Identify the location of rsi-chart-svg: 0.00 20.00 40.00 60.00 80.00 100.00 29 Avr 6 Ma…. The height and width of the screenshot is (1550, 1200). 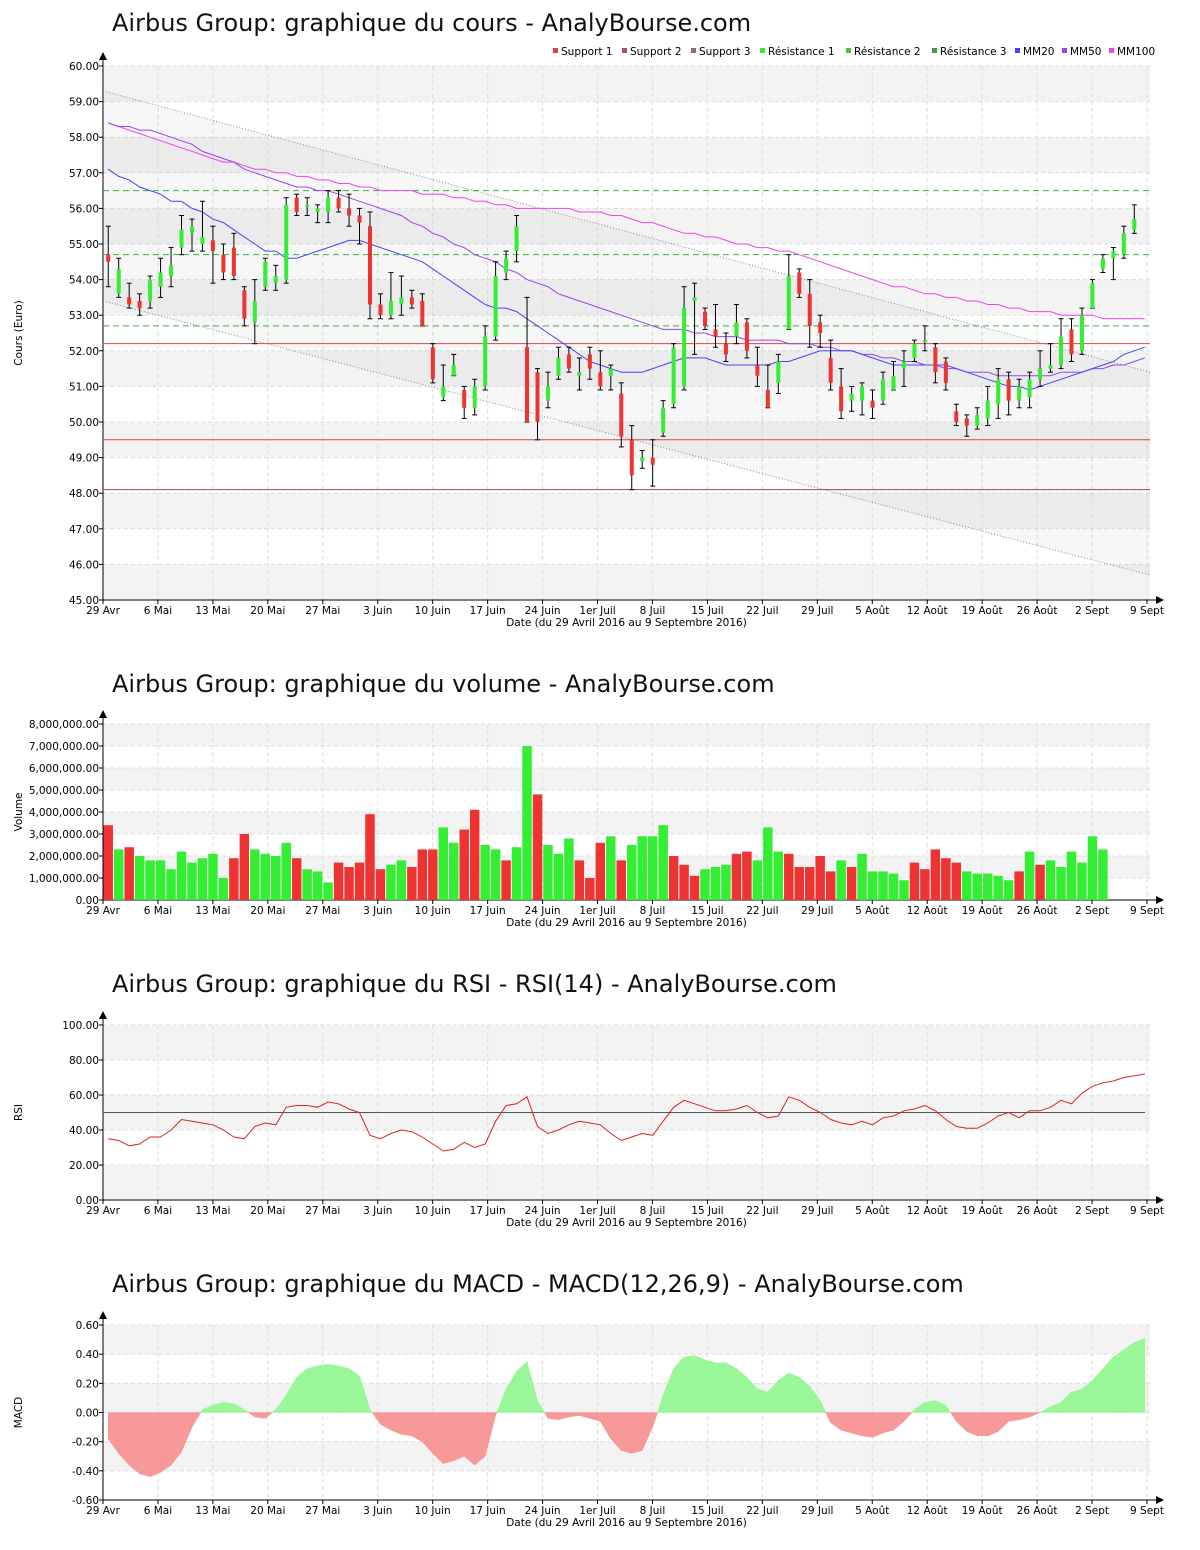
(588, 1120).